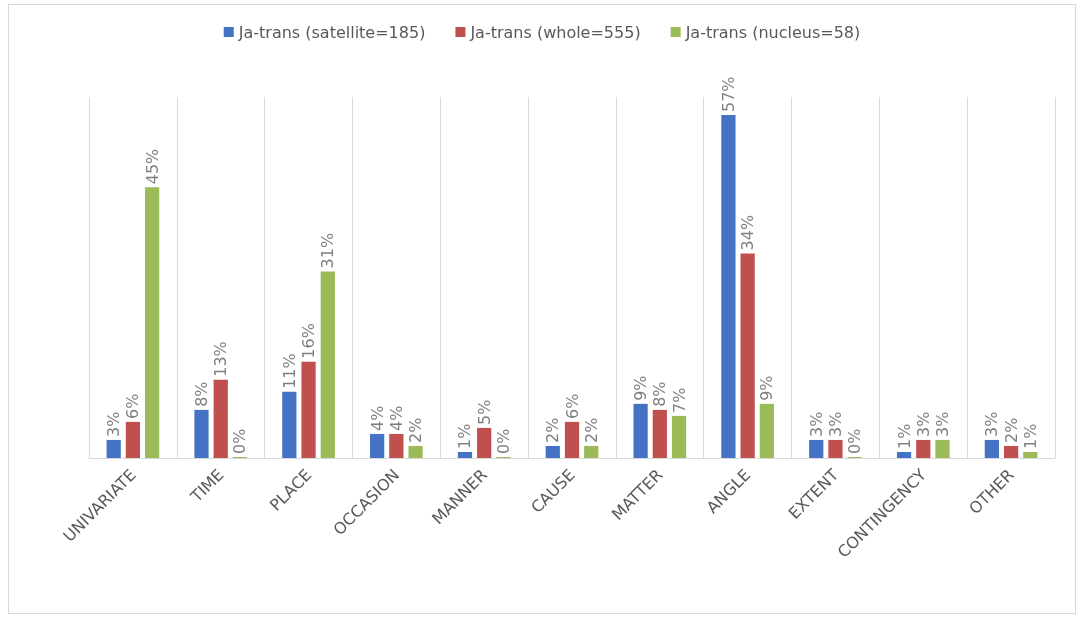 The image size is (1086, 621). I want to click on data-label: 5%, so click(484, 412).